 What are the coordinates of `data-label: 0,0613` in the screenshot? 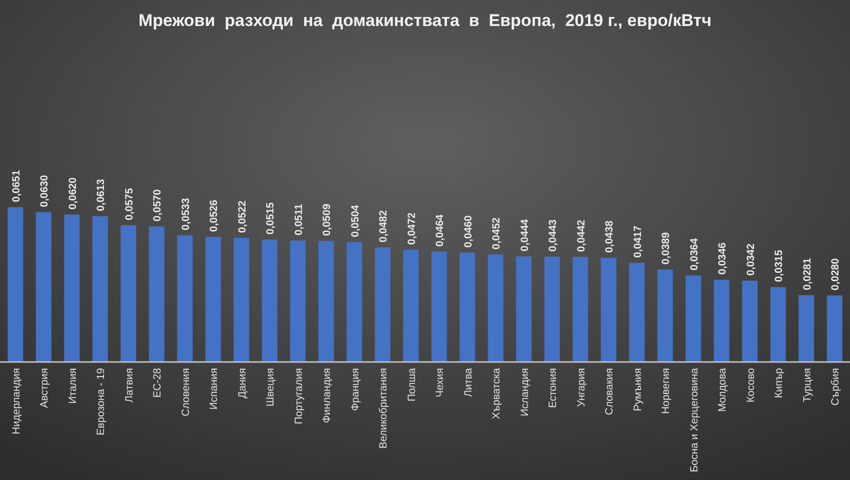 It's located at (101, 195).